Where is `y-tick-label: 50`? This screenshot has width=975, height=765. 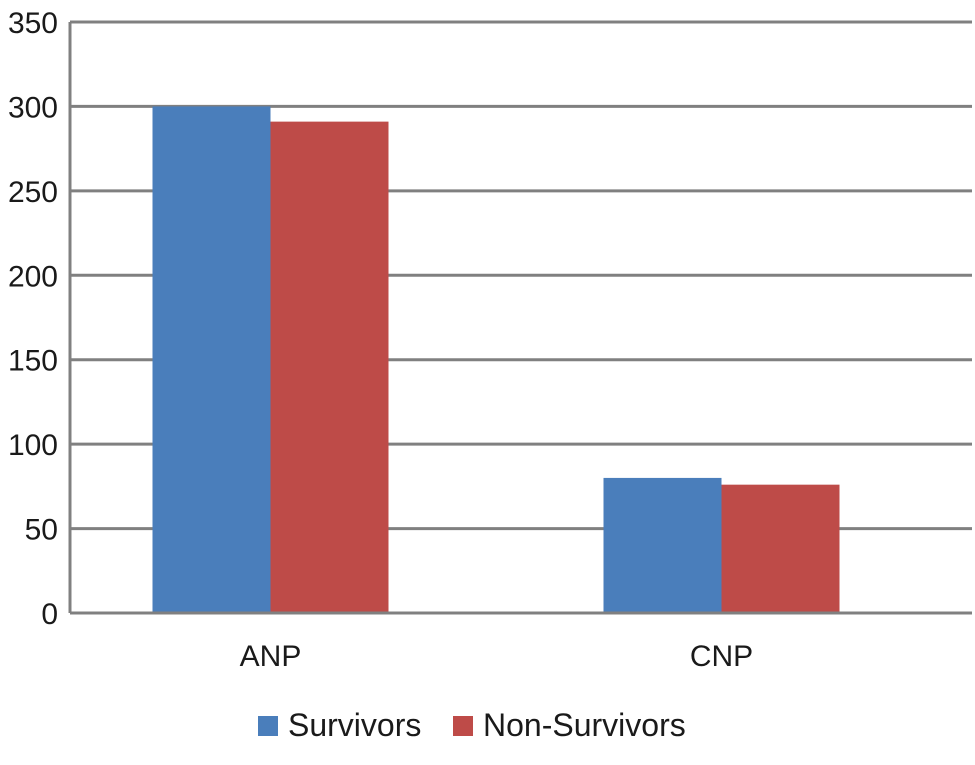
y-tick-label: 50 is located at coordinates (41, 530).